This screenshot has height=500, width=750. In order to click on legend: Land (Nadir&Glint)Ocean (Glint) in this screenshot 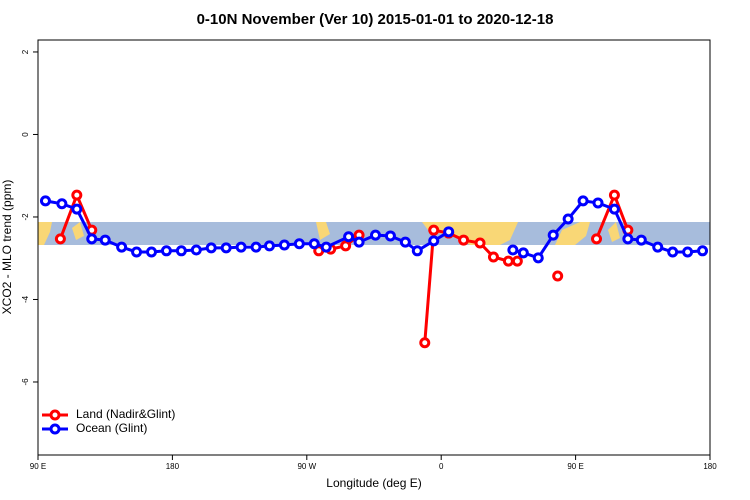, I will do `click(108, 421)`.